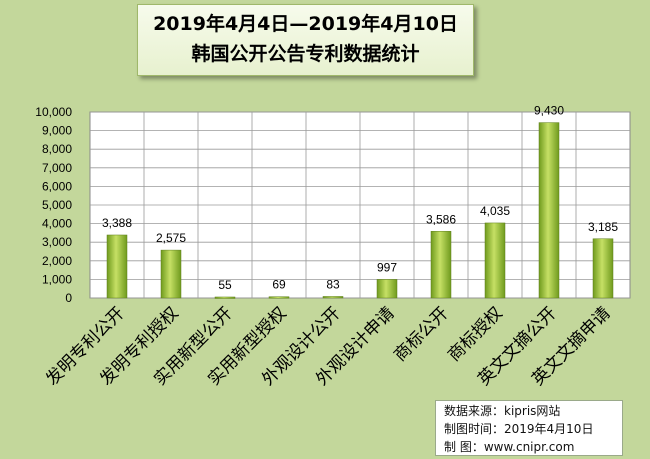 The height and width of the screenshot is (459, 650). I want to click on y-tick-label: 6,000, so click(57, 186).